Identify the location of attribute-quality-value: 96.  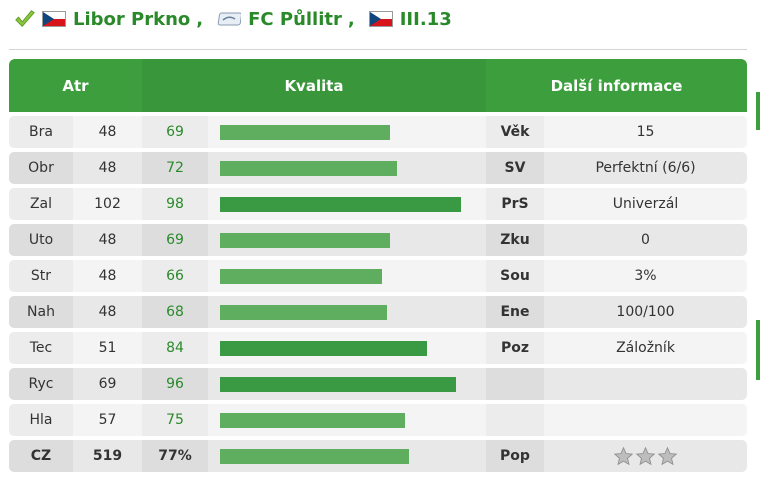
(175, 384).